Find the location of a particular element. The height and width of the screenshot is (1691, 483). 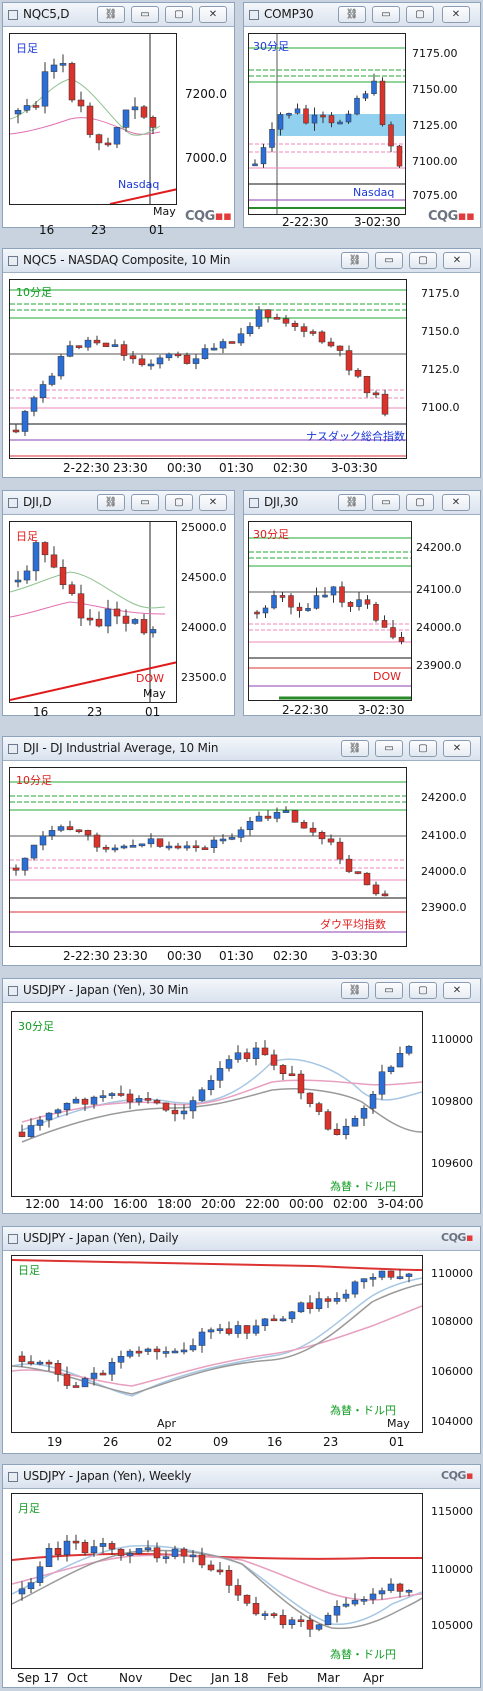

x-upper-label: Apr is located at coordinates (167, 1423).